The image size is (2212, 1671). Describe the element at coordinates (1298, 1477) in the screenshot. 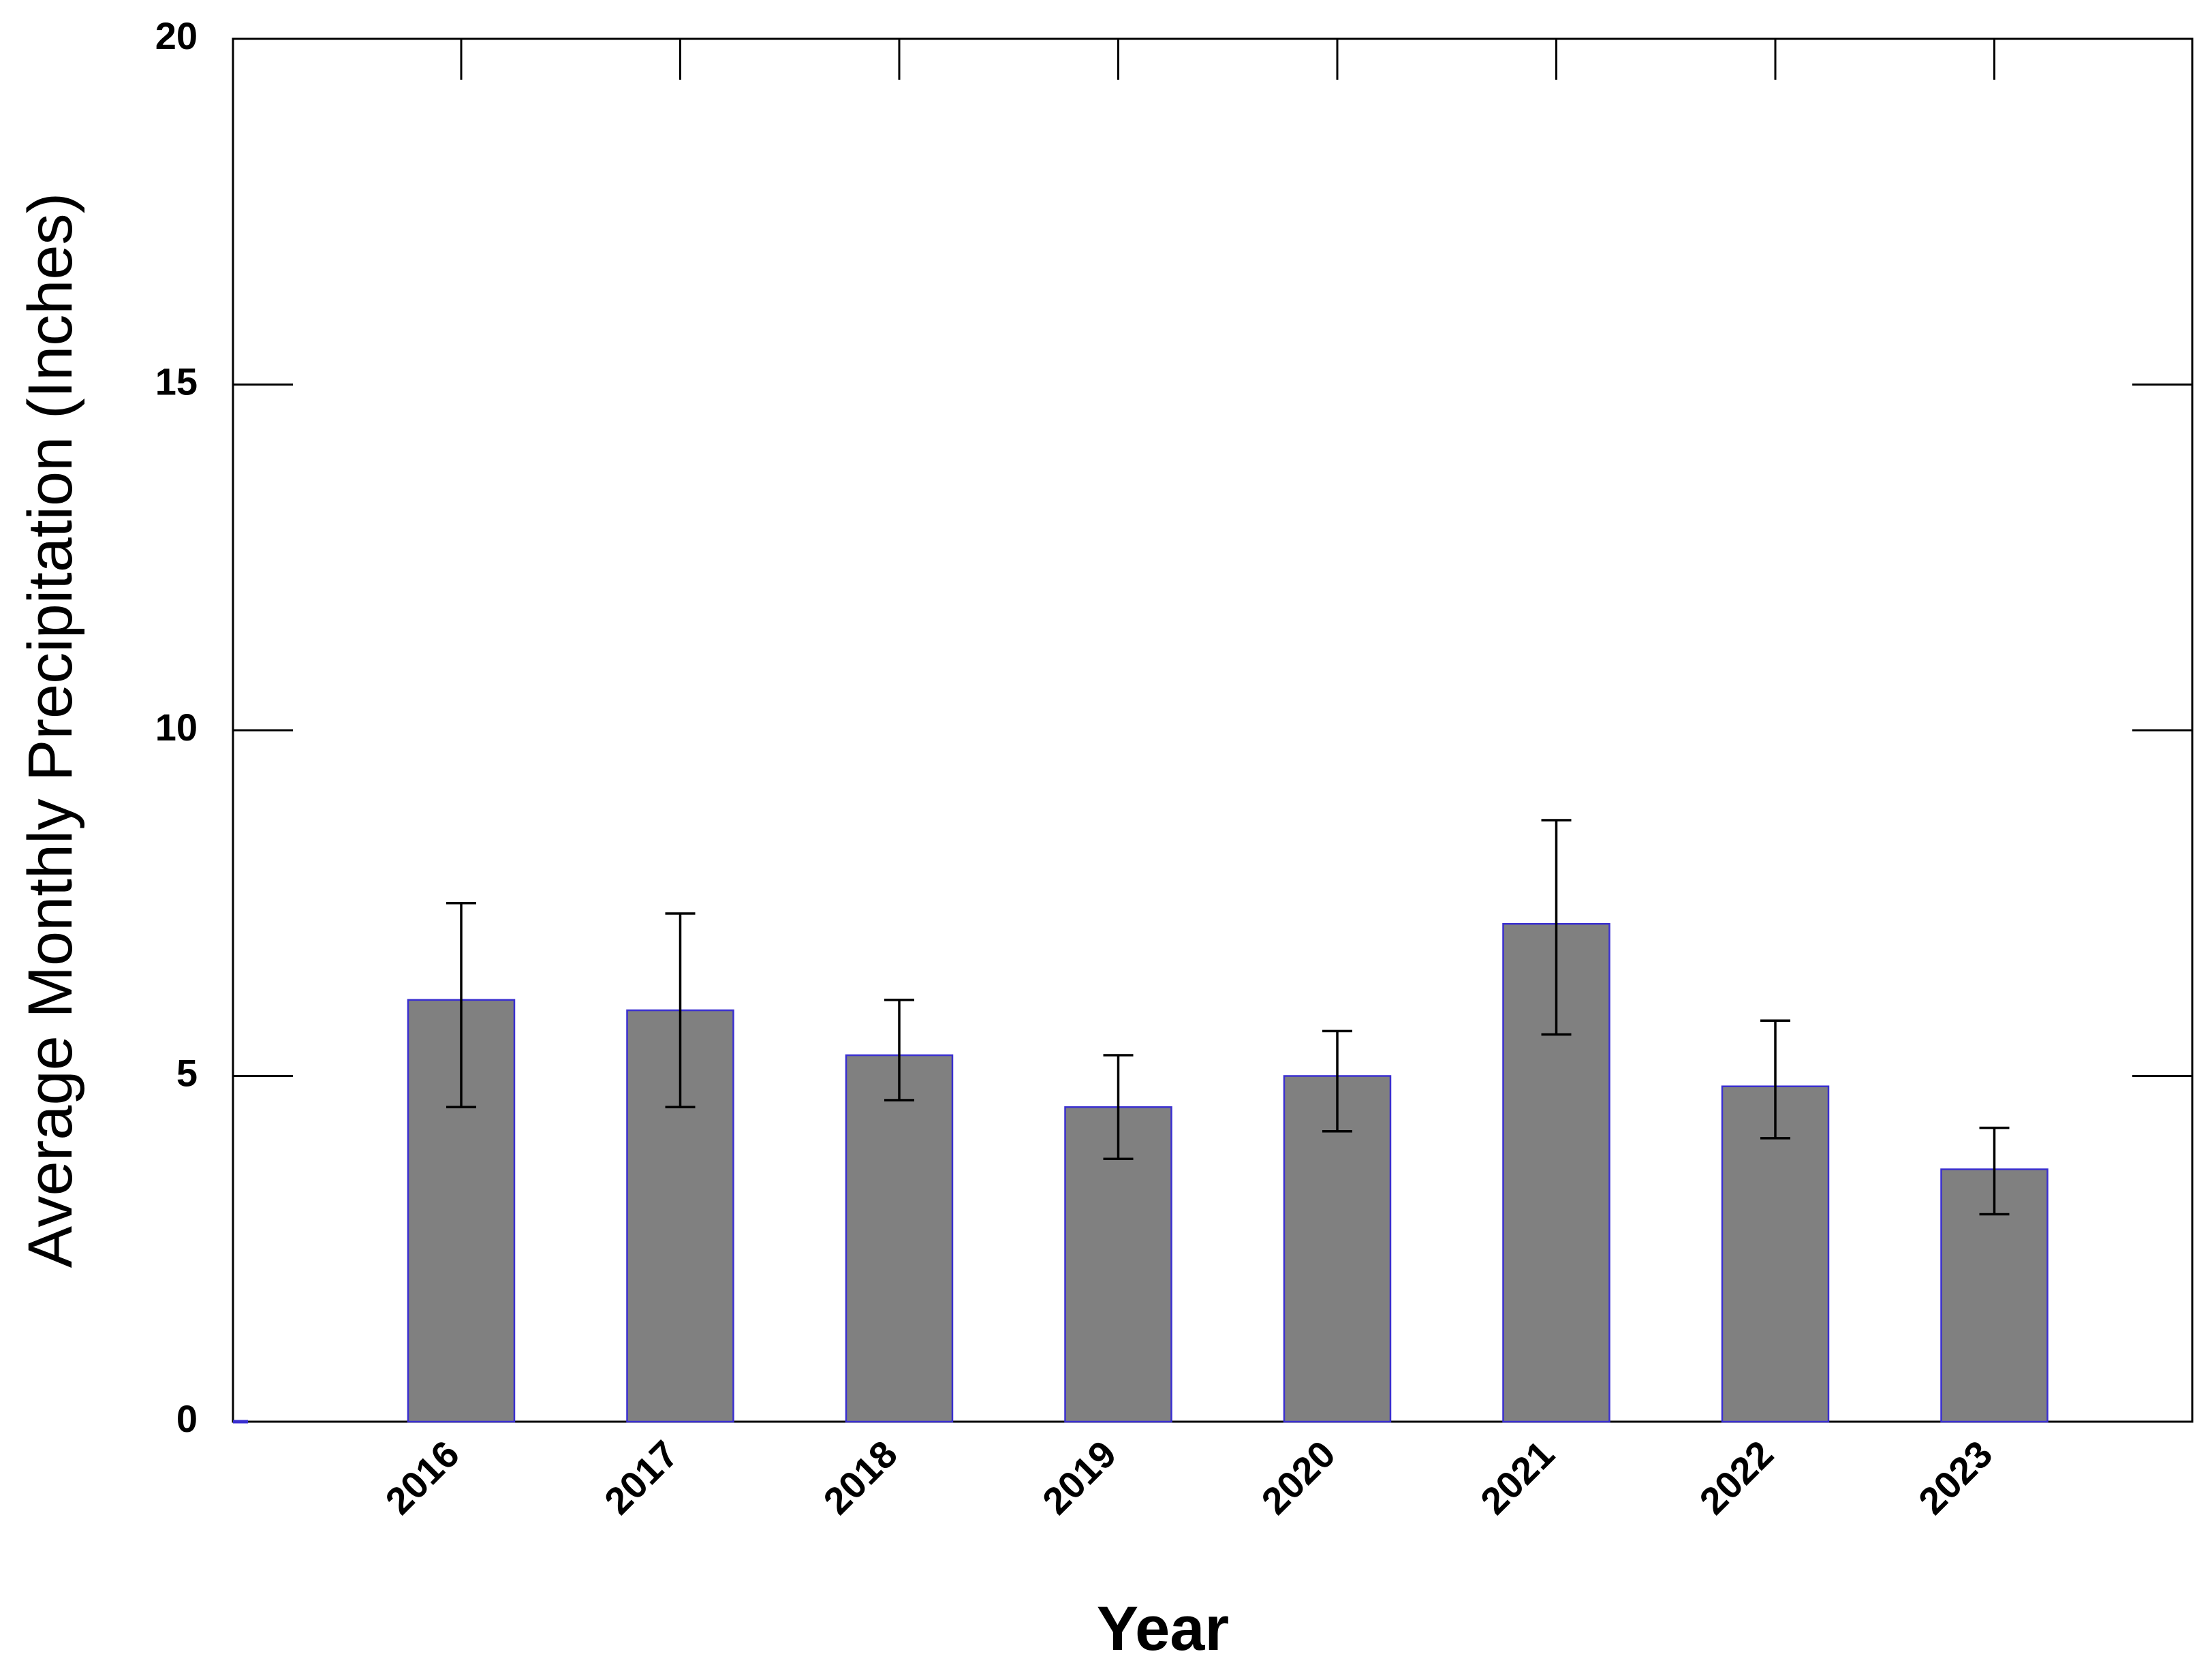

I see `x-tick-label-2020: 2020` at that location.